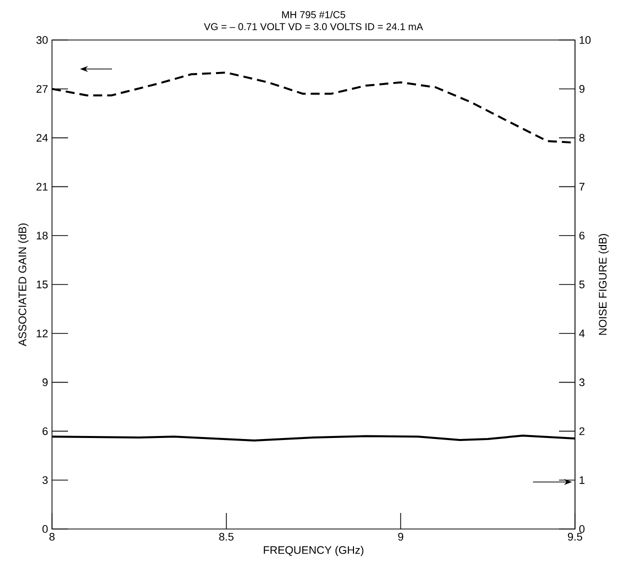  I want to click on y2-tick-label: 4, so click(582, 334).